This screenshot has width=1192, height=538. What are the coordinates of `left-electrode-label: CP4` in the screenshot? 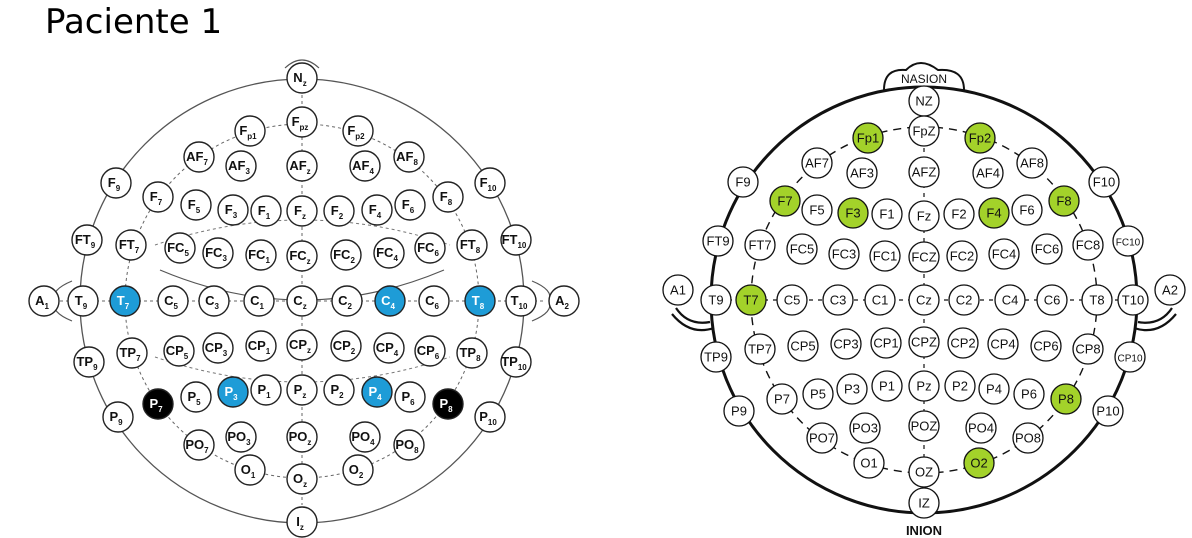 It's located at (387, 349).